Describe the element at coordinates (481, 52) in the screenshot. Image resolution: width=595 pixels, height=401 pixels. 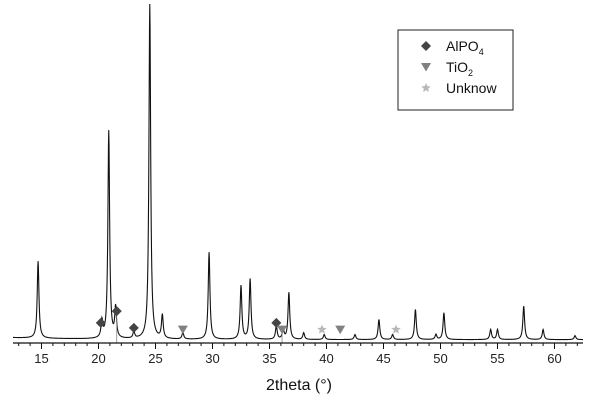
I see `legend-label-subscript: 4` at that location.